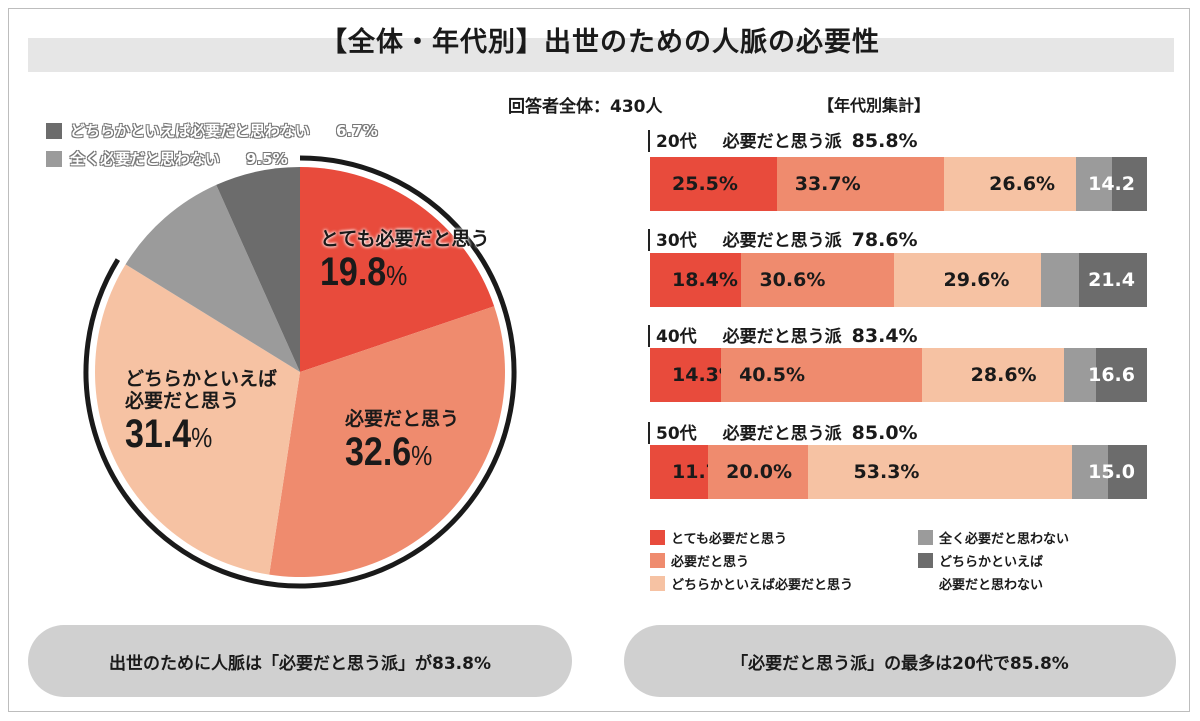  I want to click on segment-label: 20.0%, so click(759, 472).